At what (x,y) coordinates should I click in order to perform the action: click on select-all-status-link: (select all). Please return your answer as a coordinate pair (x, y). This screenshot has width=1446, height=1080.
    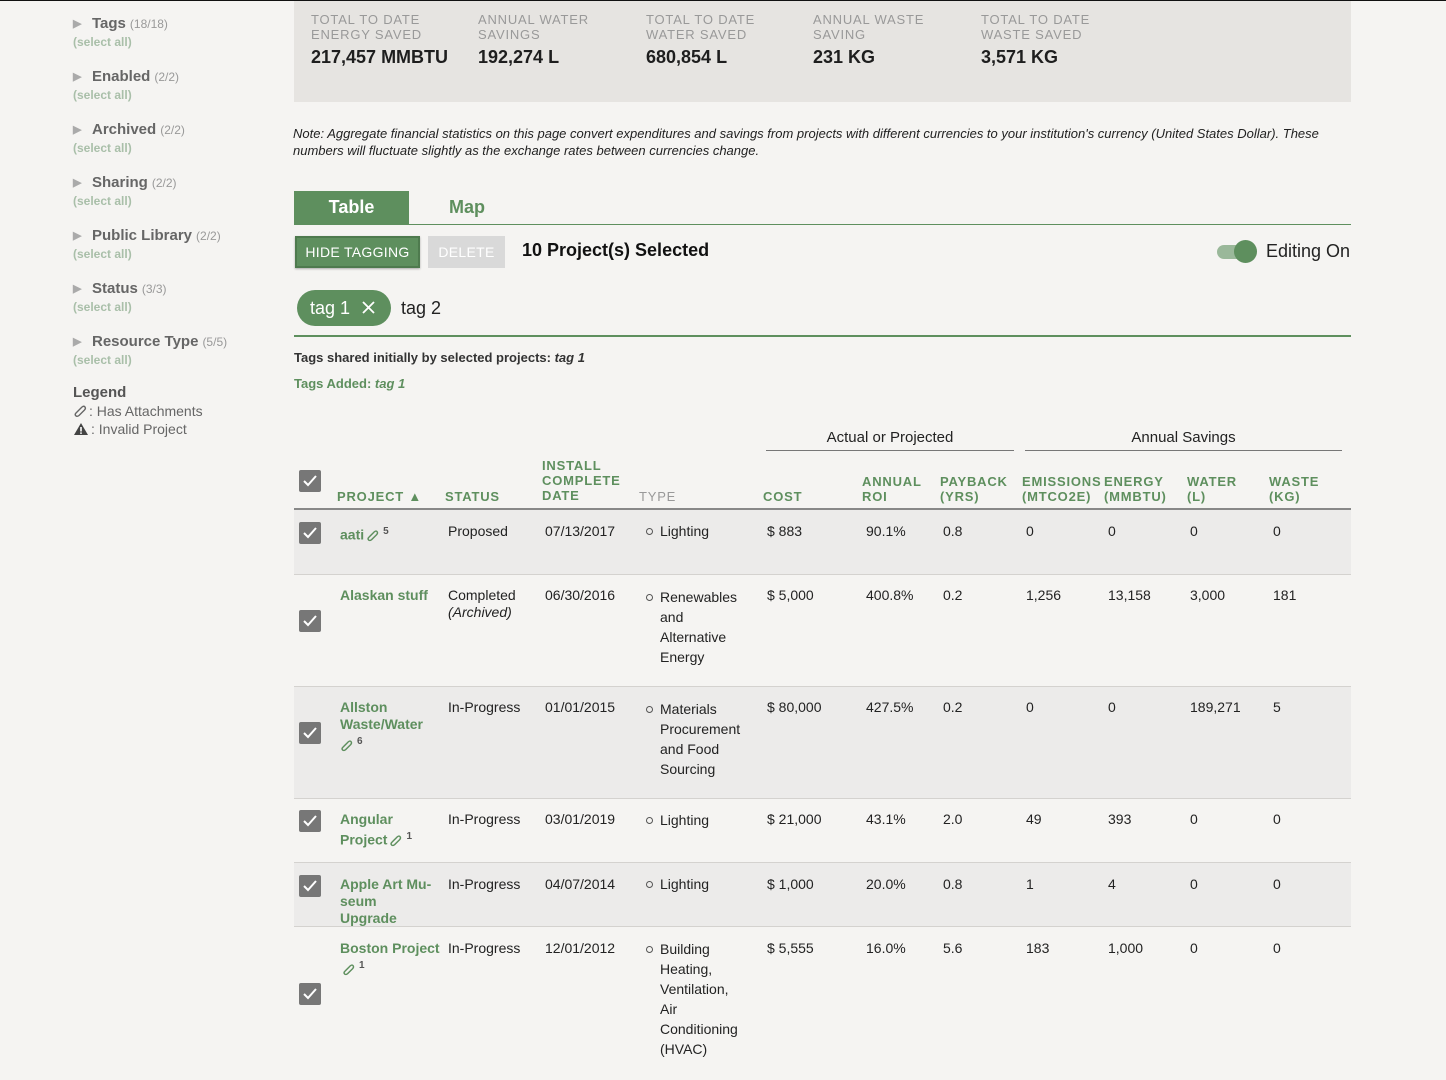
    Looking at the image, I should click on (102, 307).